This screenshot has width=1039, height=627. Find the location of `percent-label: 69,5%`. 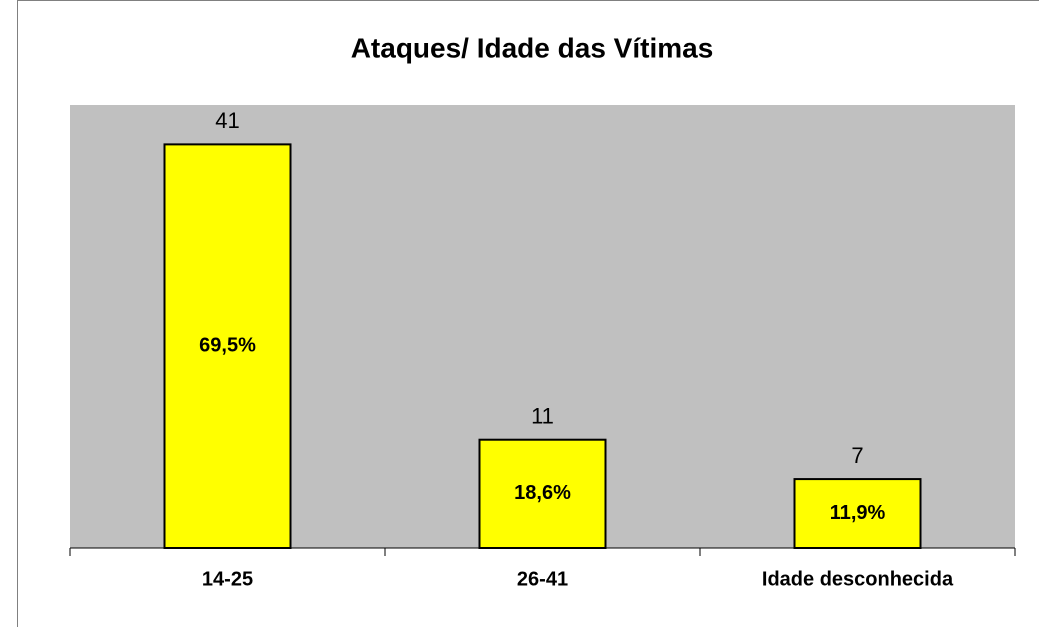

percent-label: 69,5% is located at coordinates (227, 345).